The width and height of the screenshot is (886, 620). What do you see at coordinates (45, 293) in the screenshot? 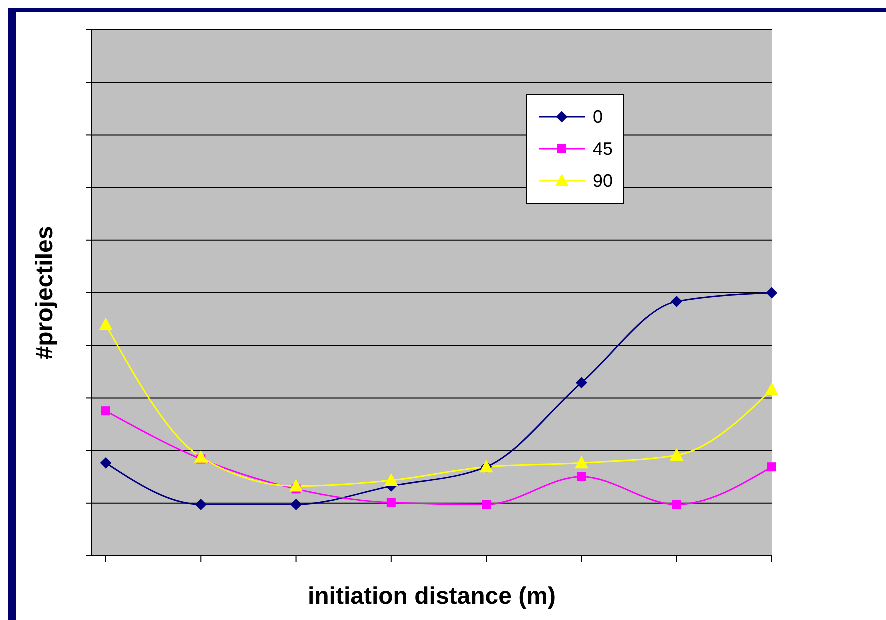
I see `y-axis-title: #projectiles` at bounding box center [45, 293].